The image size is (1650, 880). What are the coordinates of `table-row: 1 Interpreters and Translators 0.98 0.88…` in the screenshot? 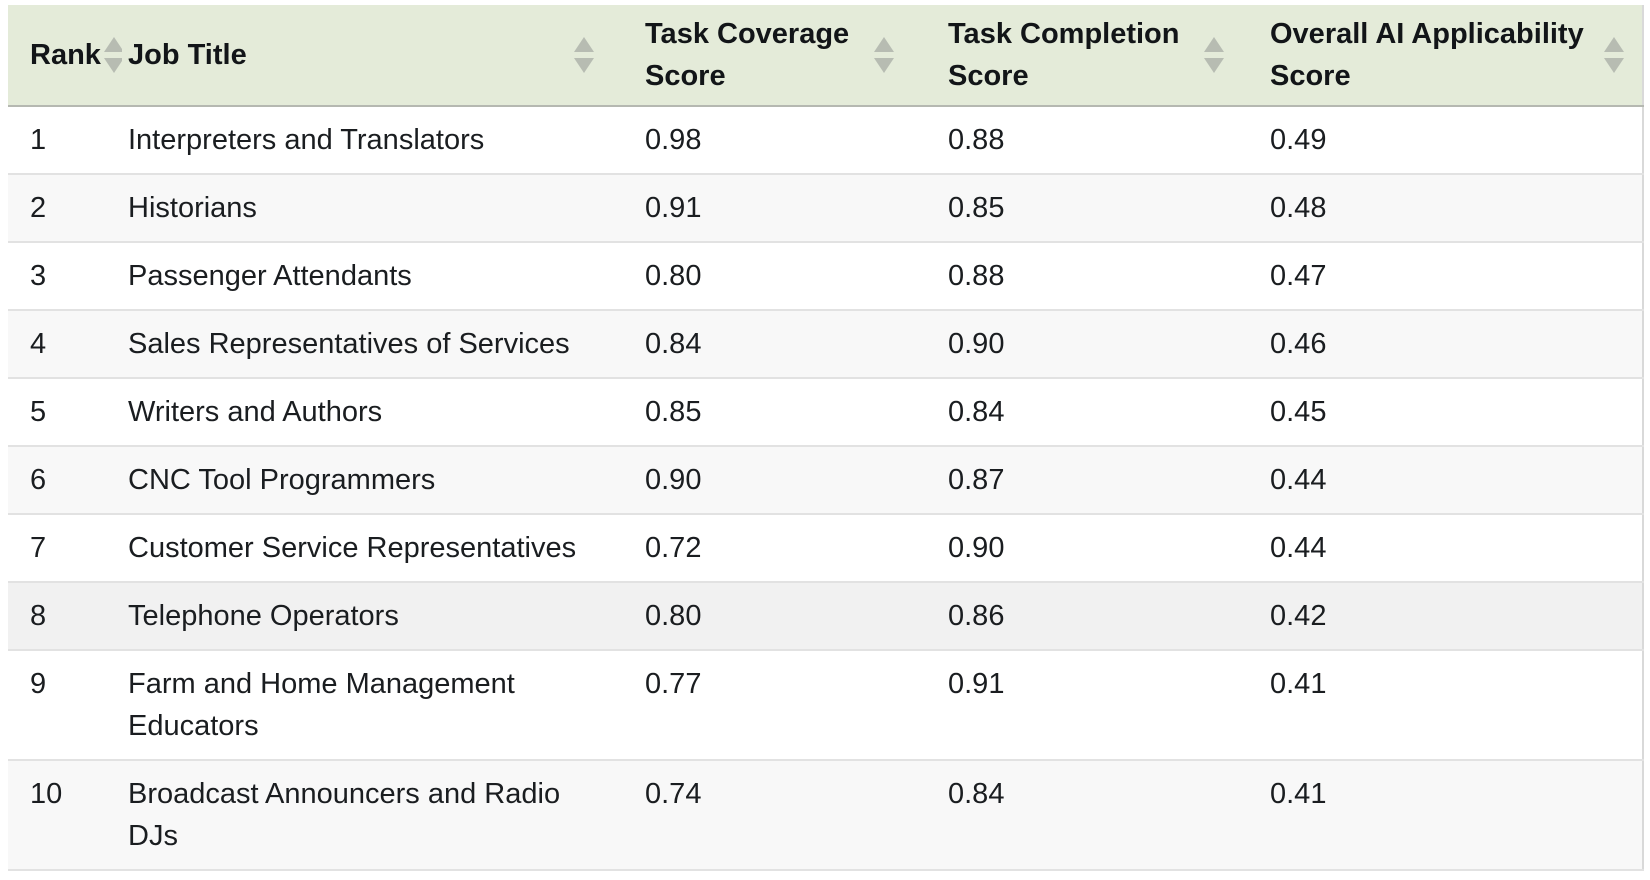 It's located at (825, 140).